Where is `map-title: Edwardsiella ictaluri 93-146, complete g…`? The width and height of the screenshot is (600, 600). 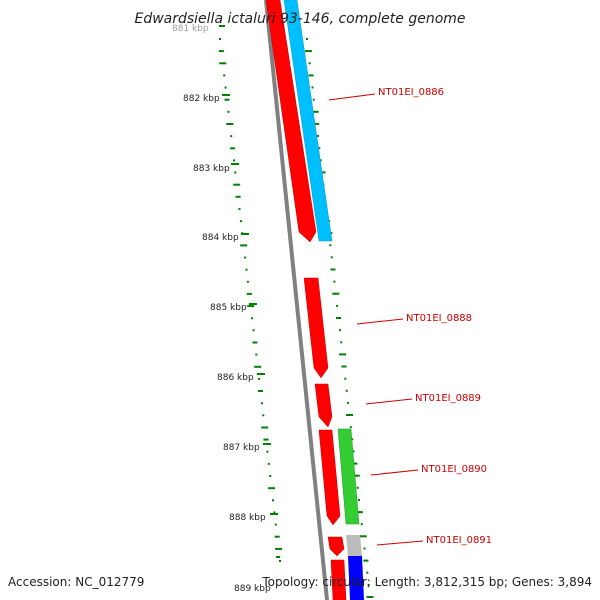
map-title: Edwardsiella ictaluri 93-146, complete g… is located at coordinates (299, 19).